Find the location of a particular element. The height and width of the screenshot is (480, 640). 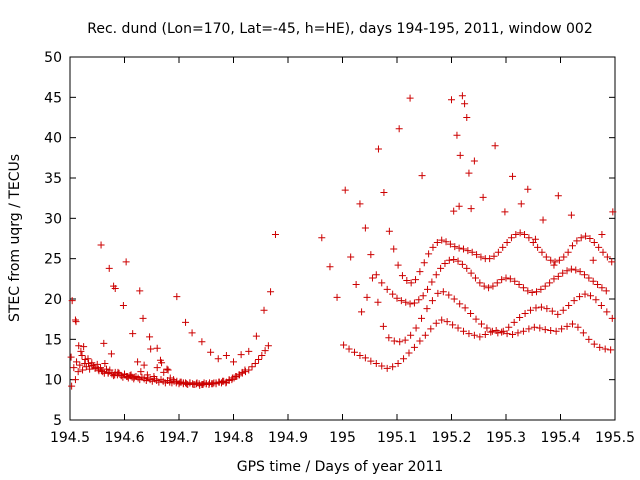

x-tick-label: 195.5 is located at coordinates (615, 438).